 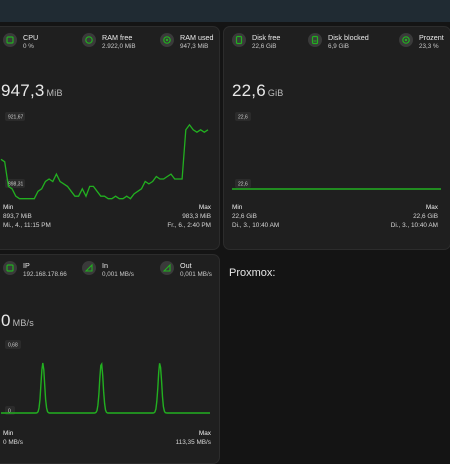 I want to click on network-chart: 0,68 0, so click(x=105, y=377).